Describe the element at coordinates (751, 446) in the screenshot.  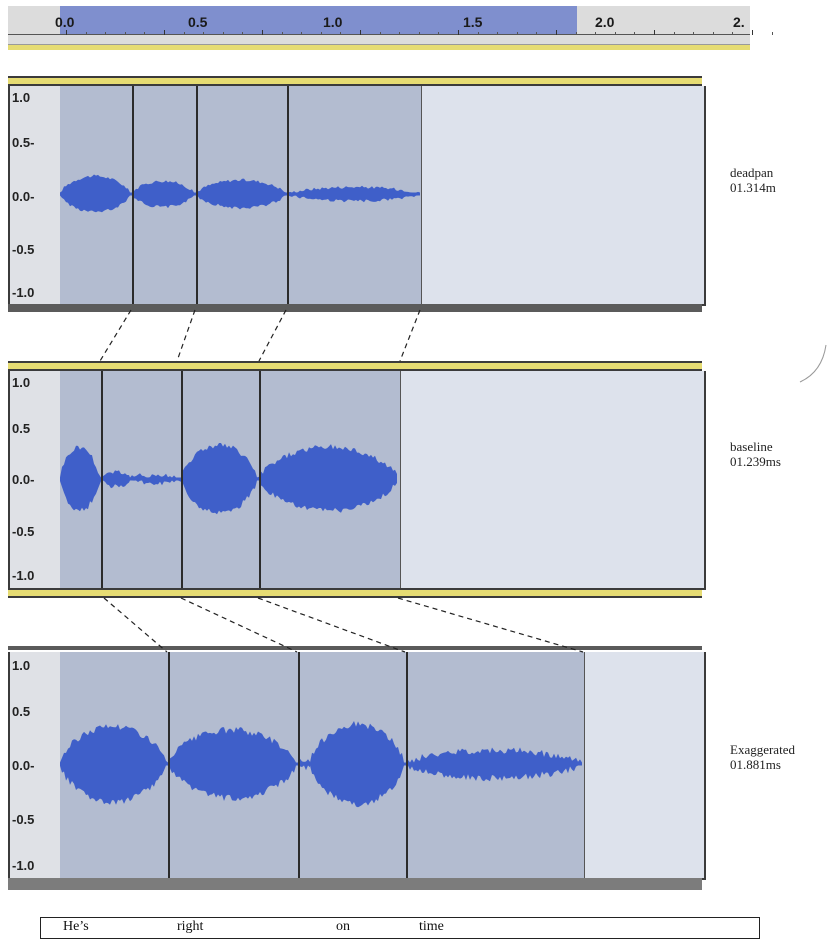
I see `track-name: baseline` at that location.